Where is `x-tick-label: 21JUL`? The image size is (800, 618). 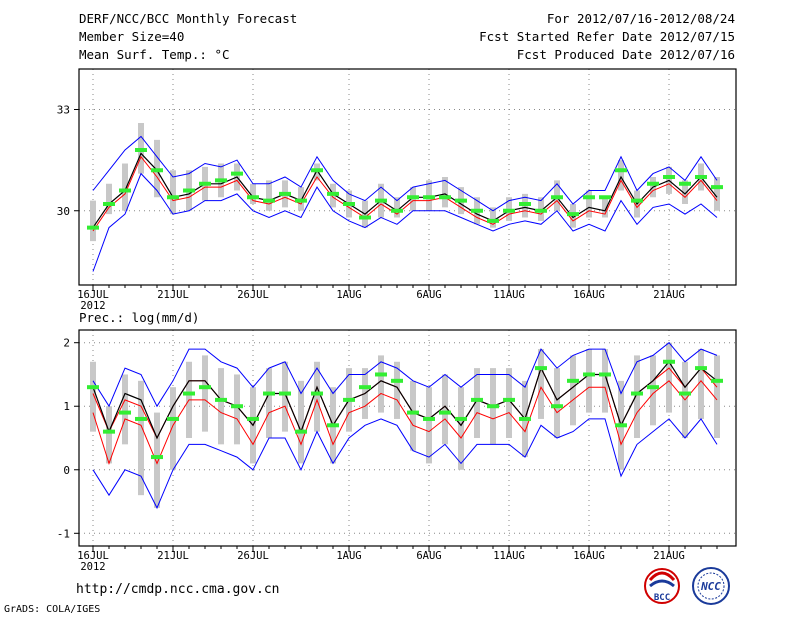
x-tick-label: 21JUL is located at coordinates (173, 295).